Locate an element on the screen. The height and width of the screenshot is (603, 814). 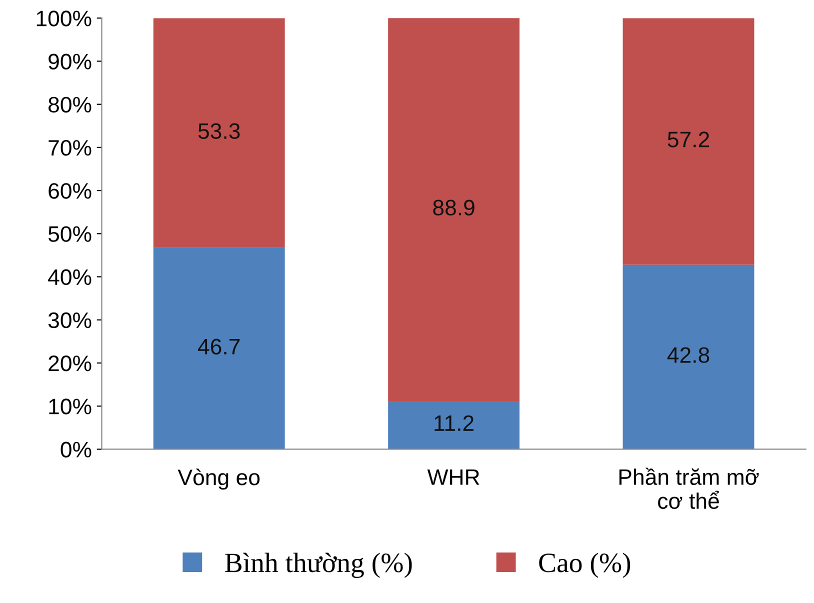
data-label: 88.9 is located at coordinates (453, 208).